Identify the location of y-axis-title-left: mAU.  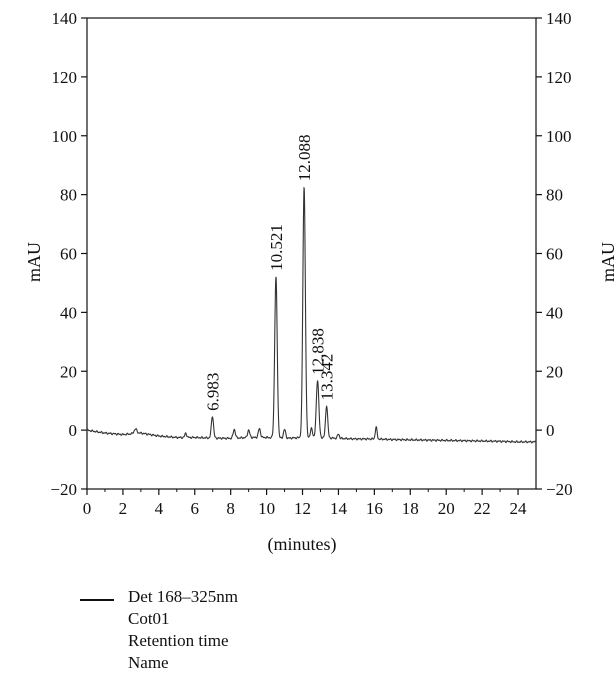
(34, 262).